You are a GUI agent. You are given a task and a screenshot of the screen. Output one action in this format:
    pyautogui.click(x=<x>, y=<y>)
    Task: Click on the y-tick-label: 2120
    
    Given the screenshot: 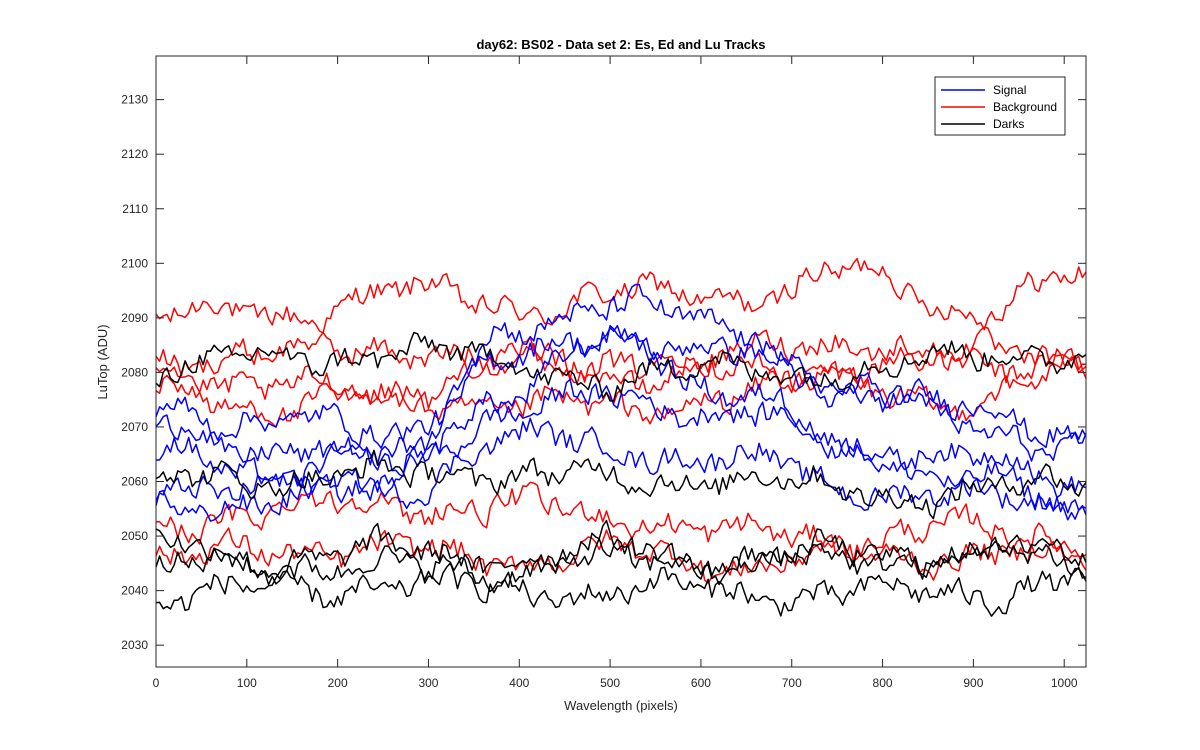 What is the action you would take?
    pyautogui.click(x=134, y=154)
    